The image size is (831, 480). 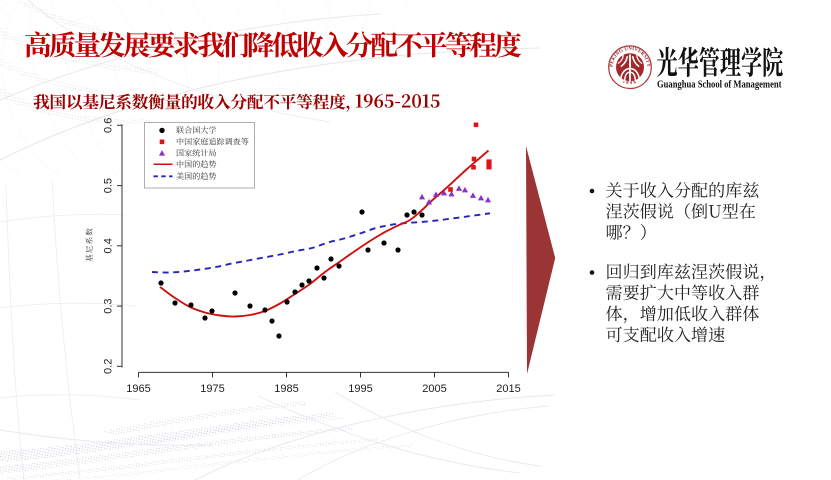 What do you see at coordinates (212, 389) in the screenshot?
I see `svg-text: 1975` at bounding box center [212, 389].